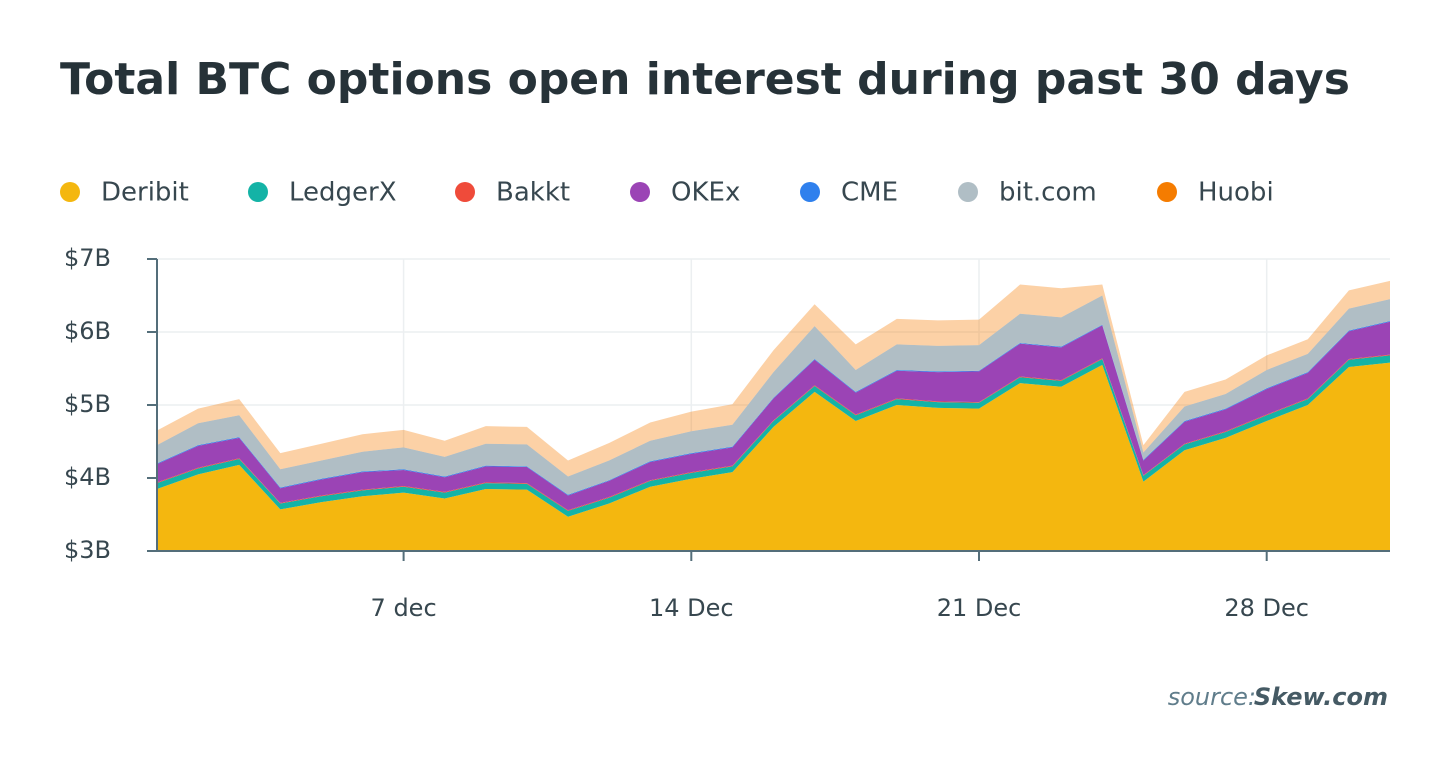 This screenshot has height=782, width=1450. Describe the element at coordinates (1048, 193) in the screenshot. I see `legend-label: bit.com` at that location.